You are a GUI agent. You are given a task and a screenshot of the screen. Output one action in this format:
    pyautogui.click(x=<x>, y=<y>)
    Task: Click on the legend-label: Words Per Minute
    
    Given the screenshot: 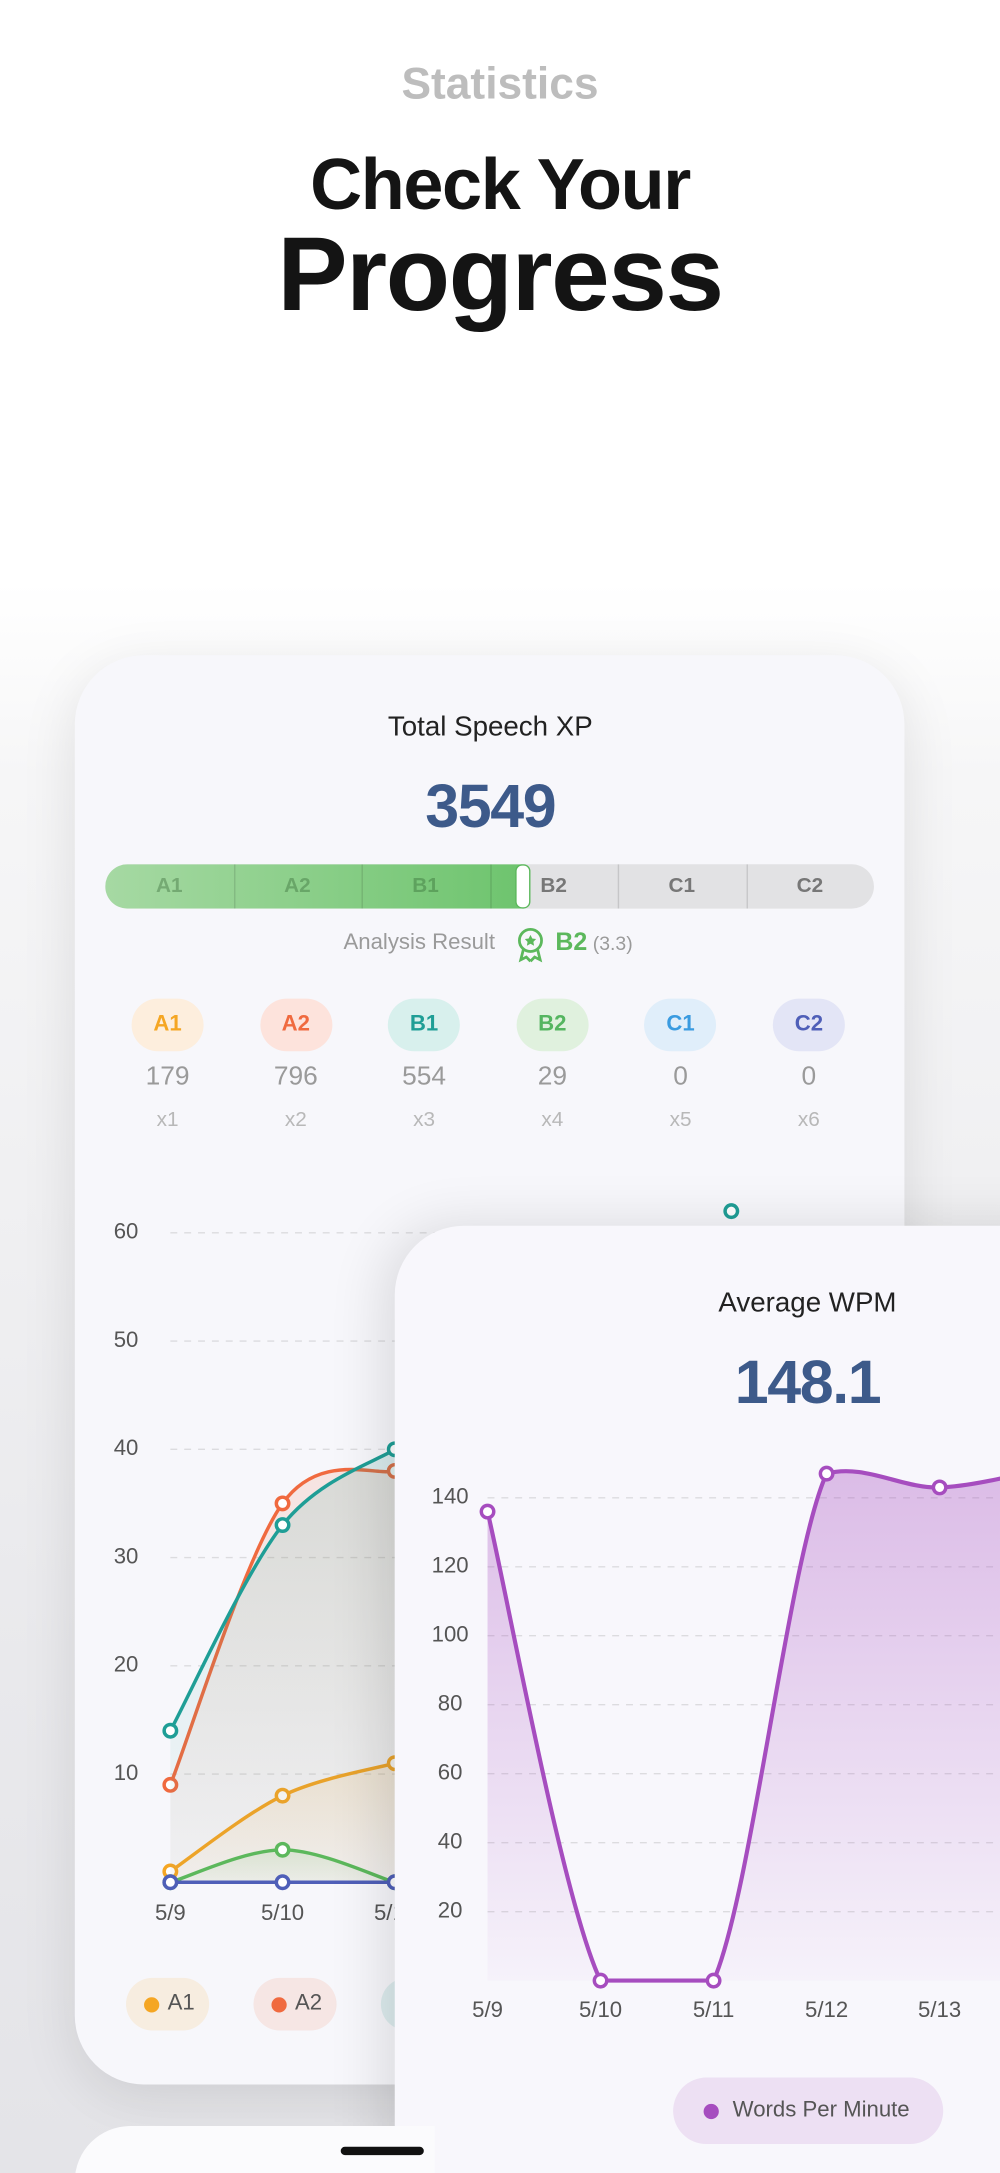 What is the action you would take?
    pyautogui.click(x=821, y=2110)
    